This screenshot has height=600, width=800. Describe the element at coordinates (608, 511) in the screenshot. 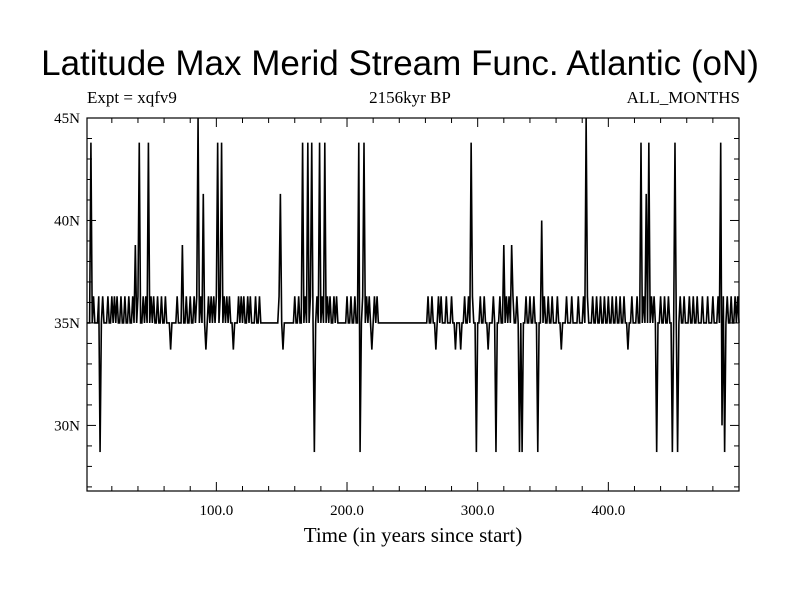

I see `x-tick-label: 400.0` at that location.